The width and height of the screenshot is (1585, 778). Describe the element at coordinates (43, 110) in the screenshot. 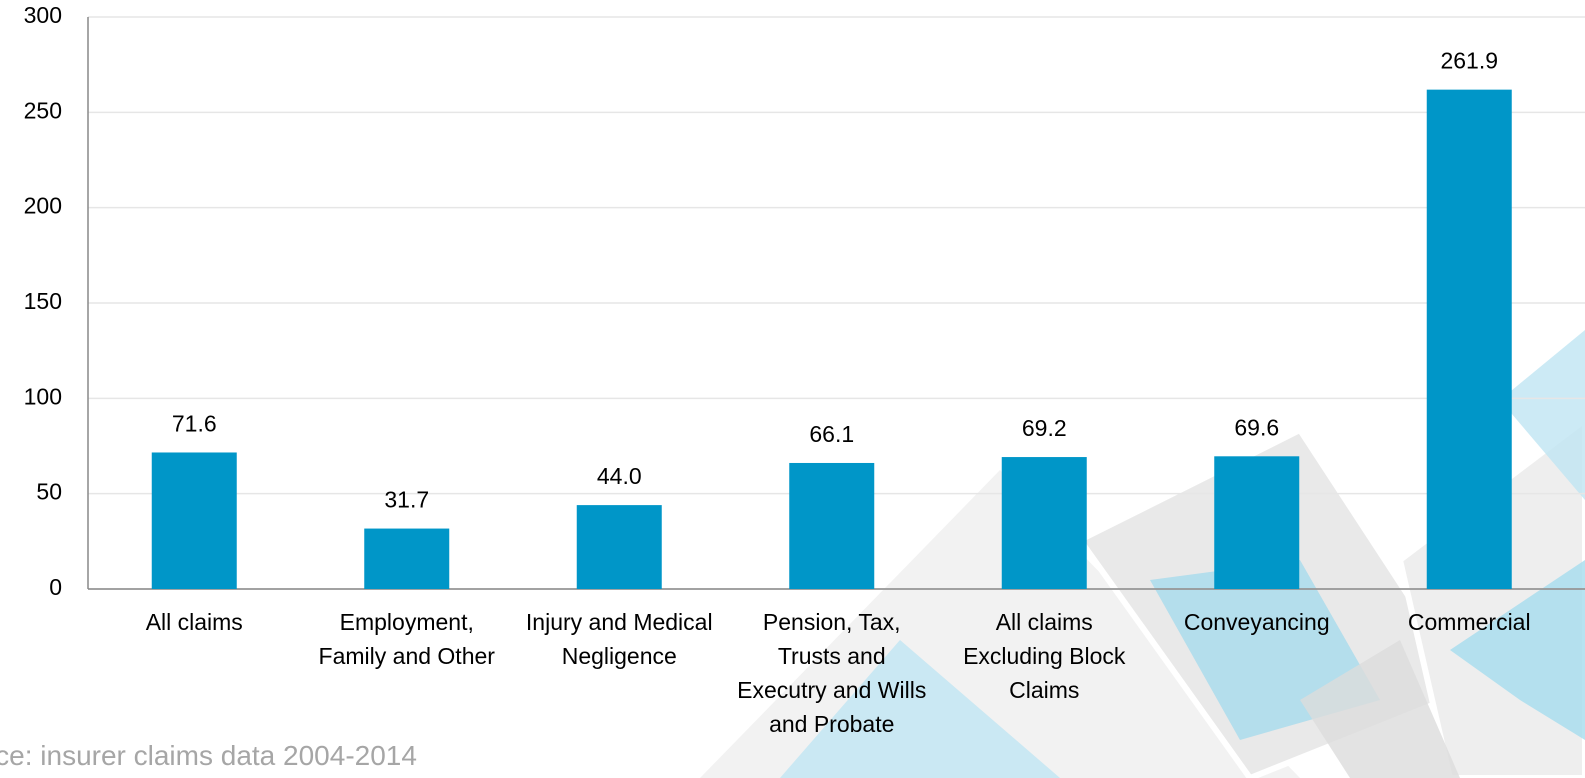

I see `y-tick-label: 250` at that location.